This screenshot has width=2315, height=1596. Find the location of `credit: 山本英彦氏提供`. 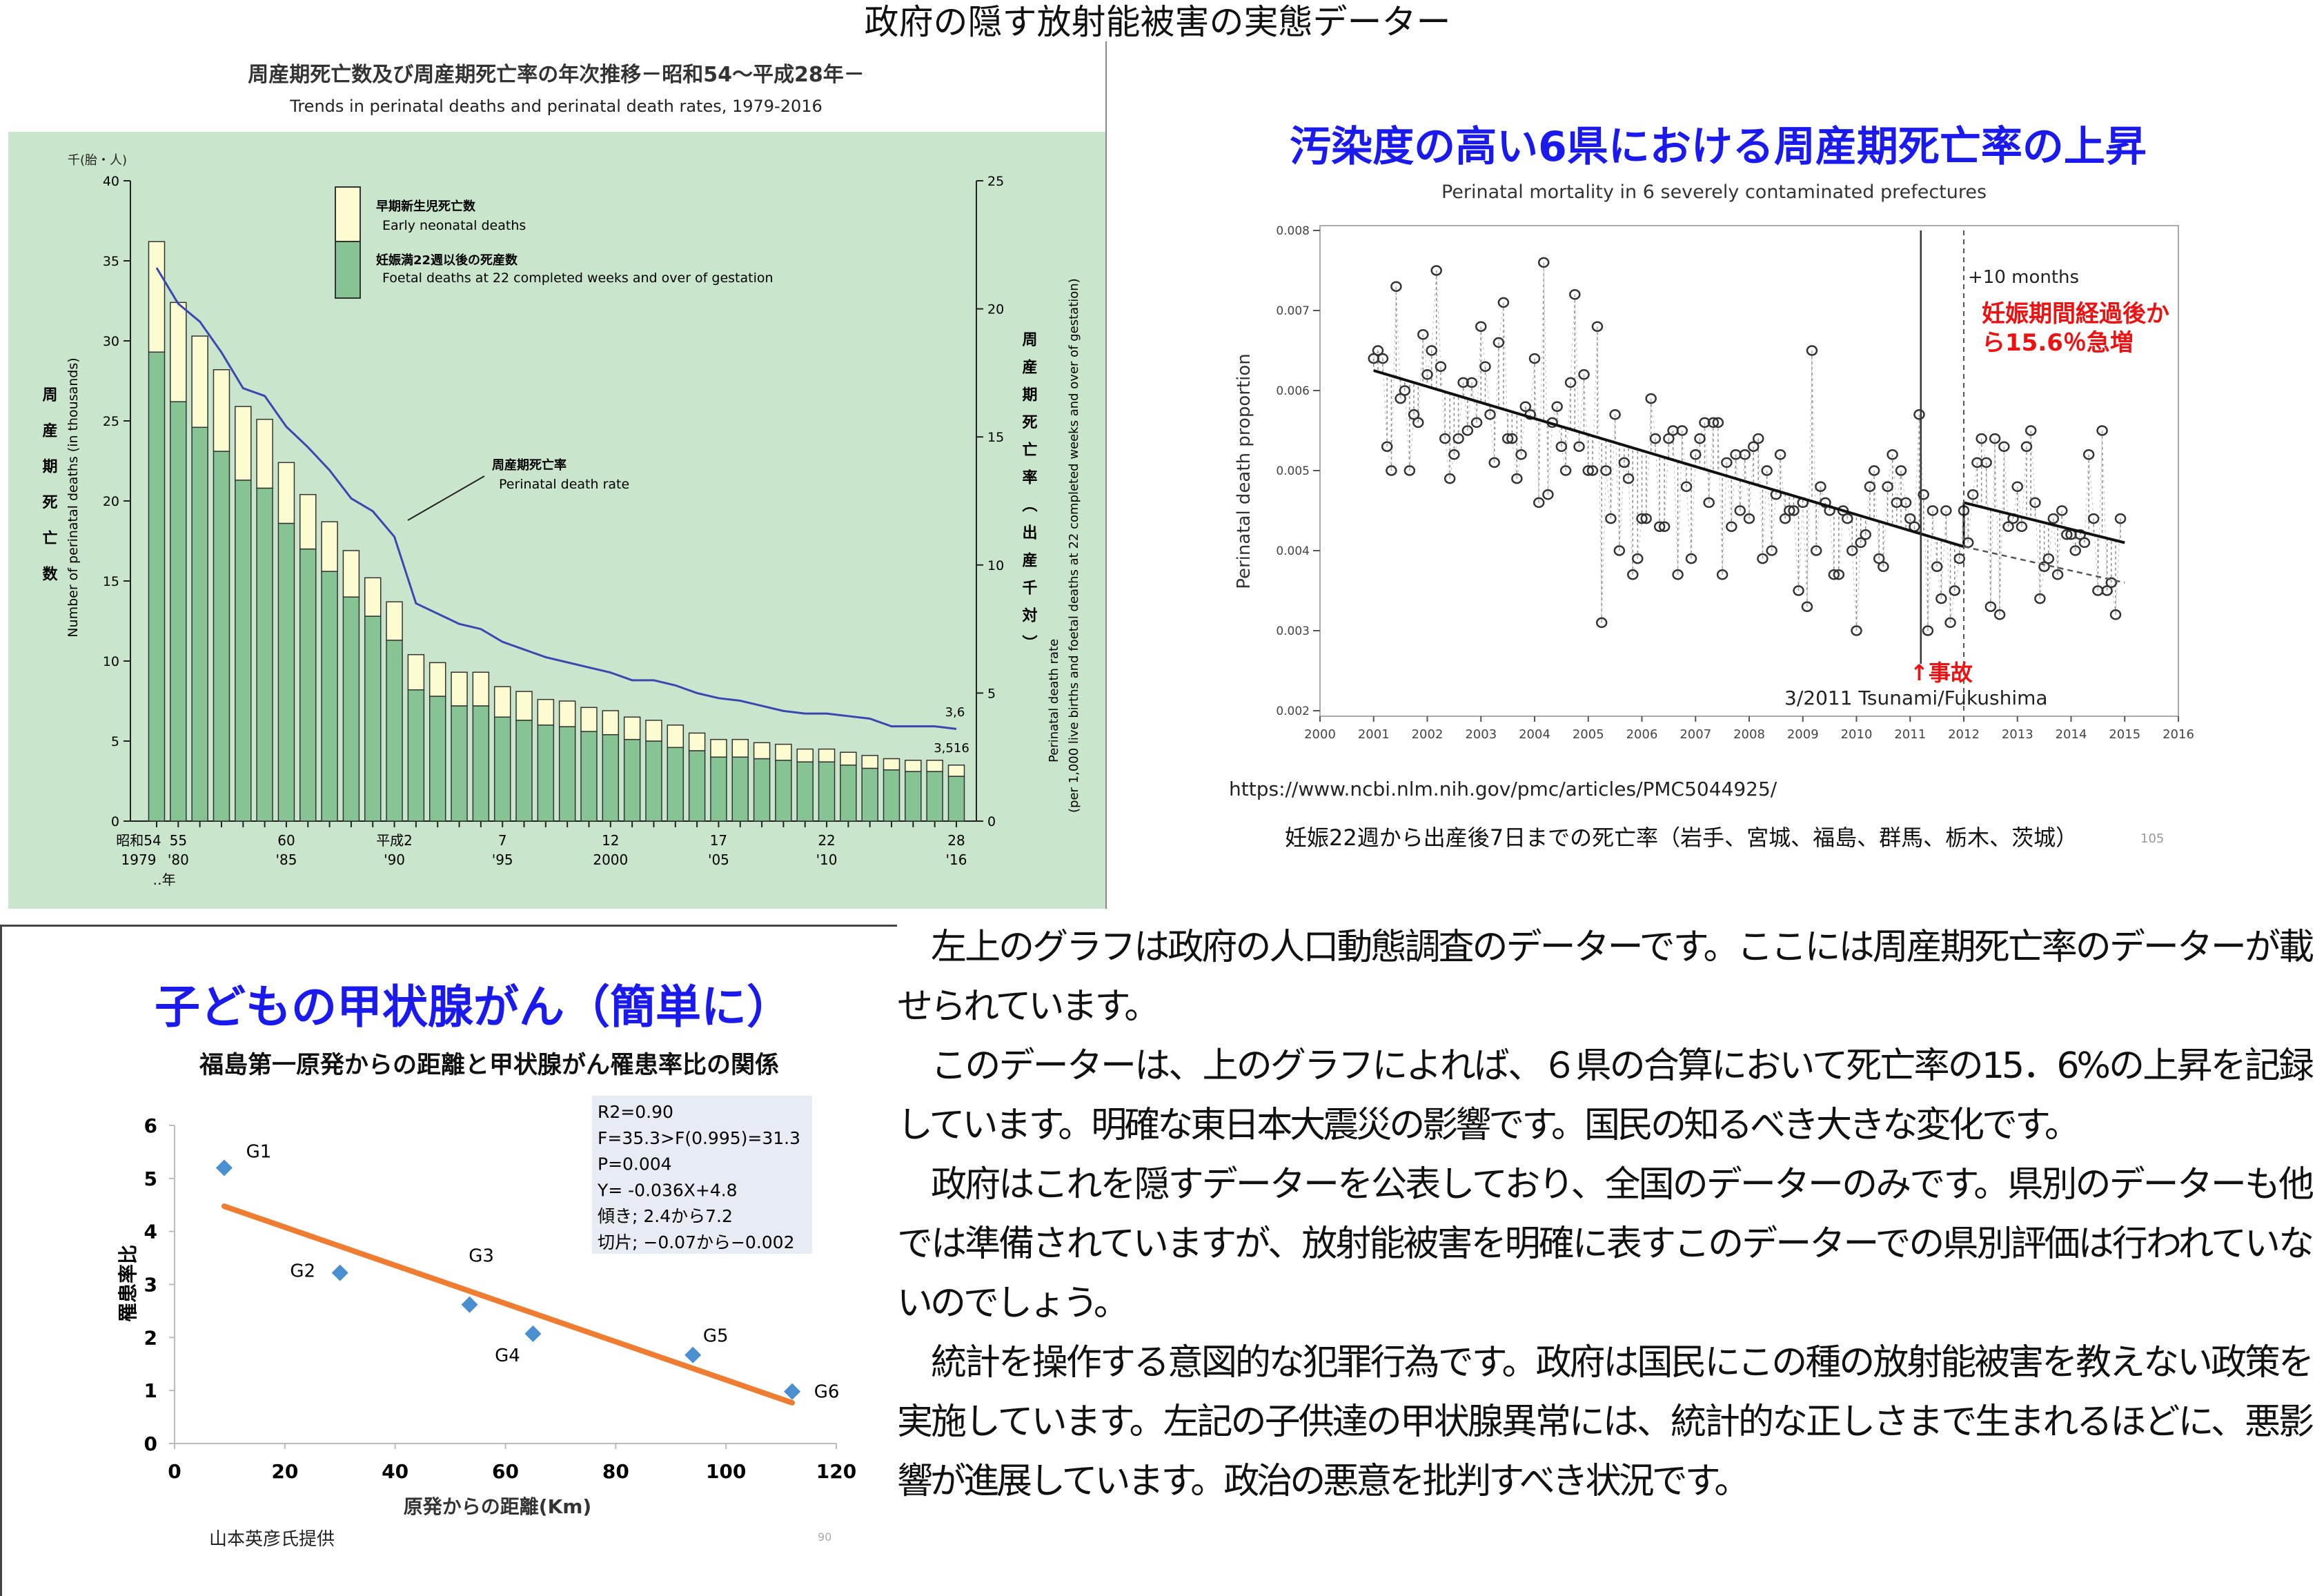

credit: 山本英彦氏提供 is located at coordinates (272, 1539).